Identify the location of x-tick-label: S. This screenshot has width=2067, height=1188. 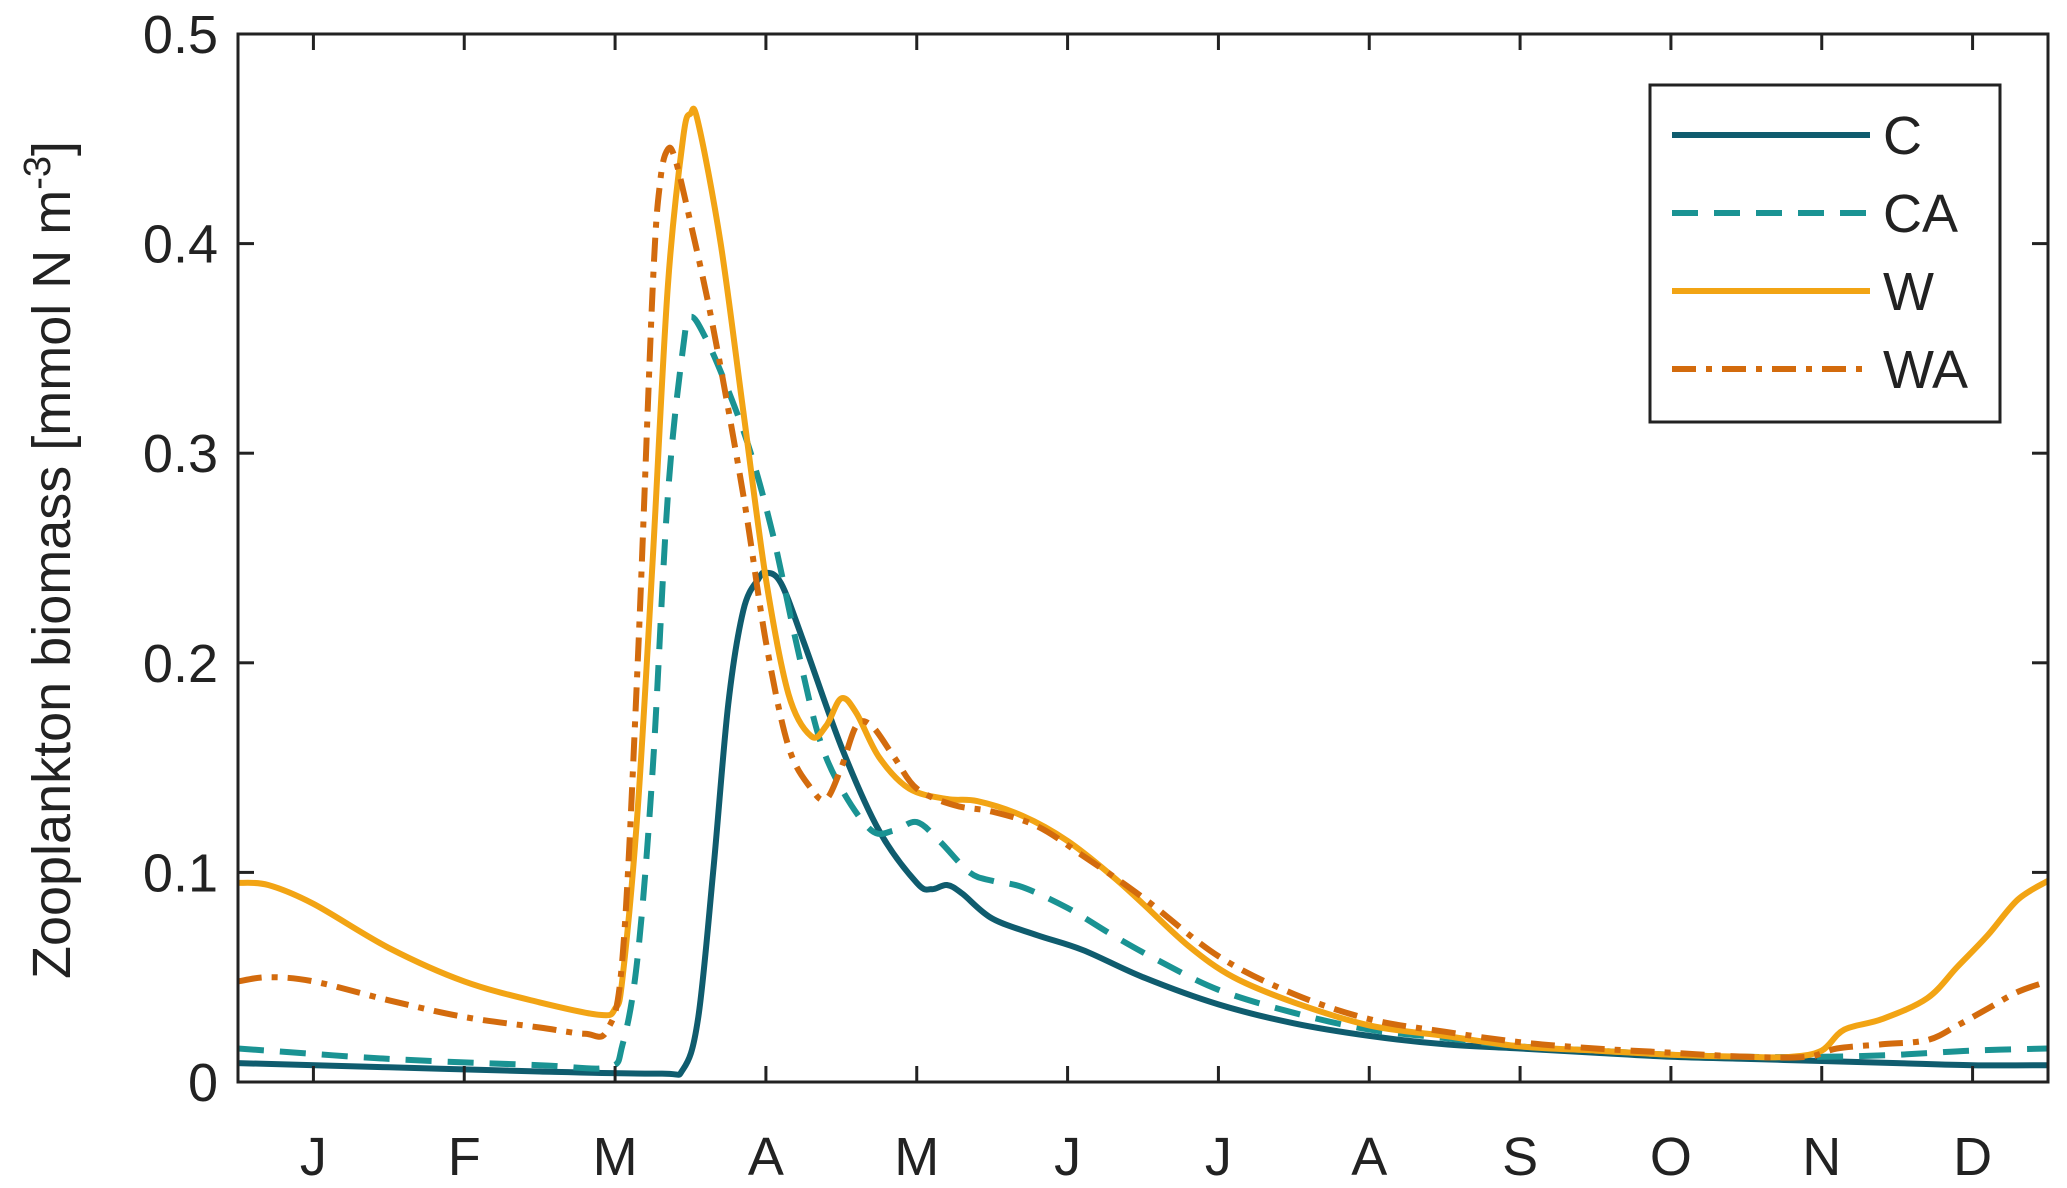
(1520, 1157).